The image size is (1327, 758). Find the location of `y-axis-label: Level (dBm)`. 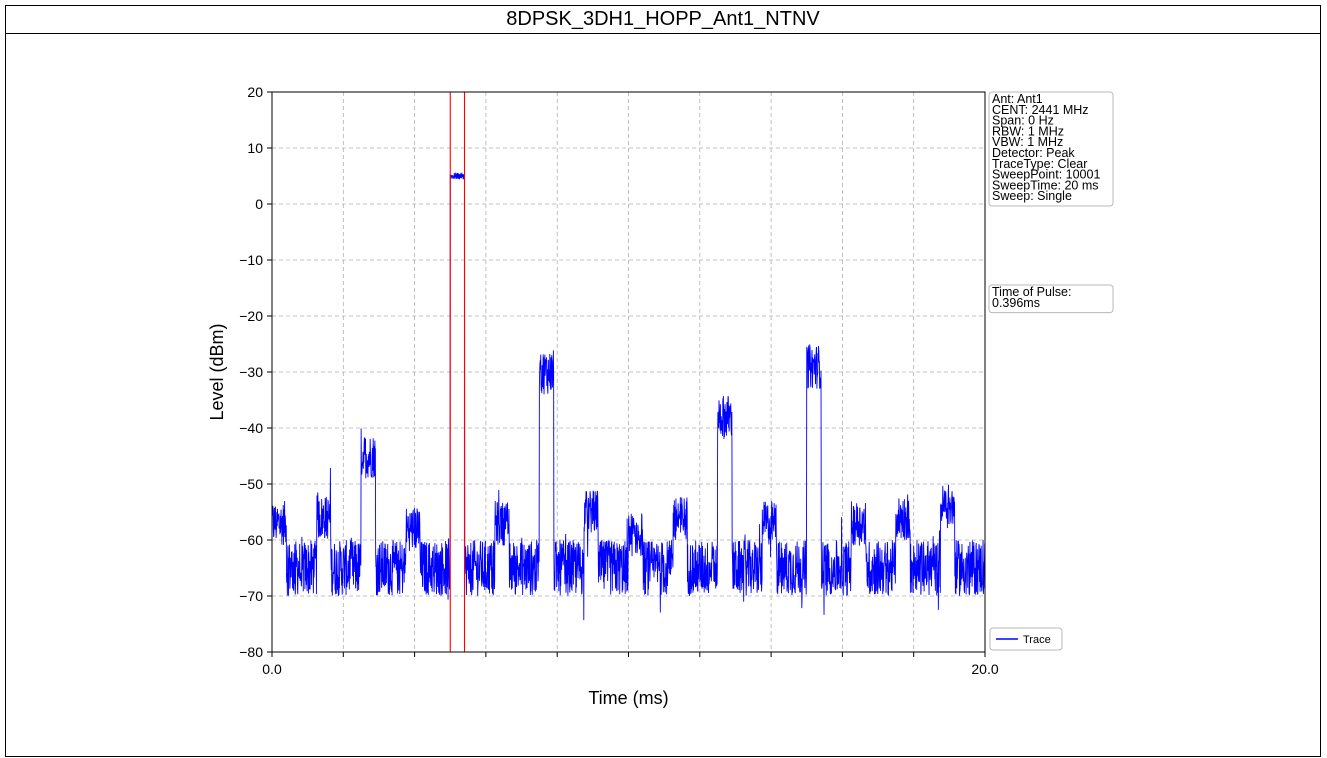

y-axis-label: Level (dBm) is located at coordinates (217, 371).